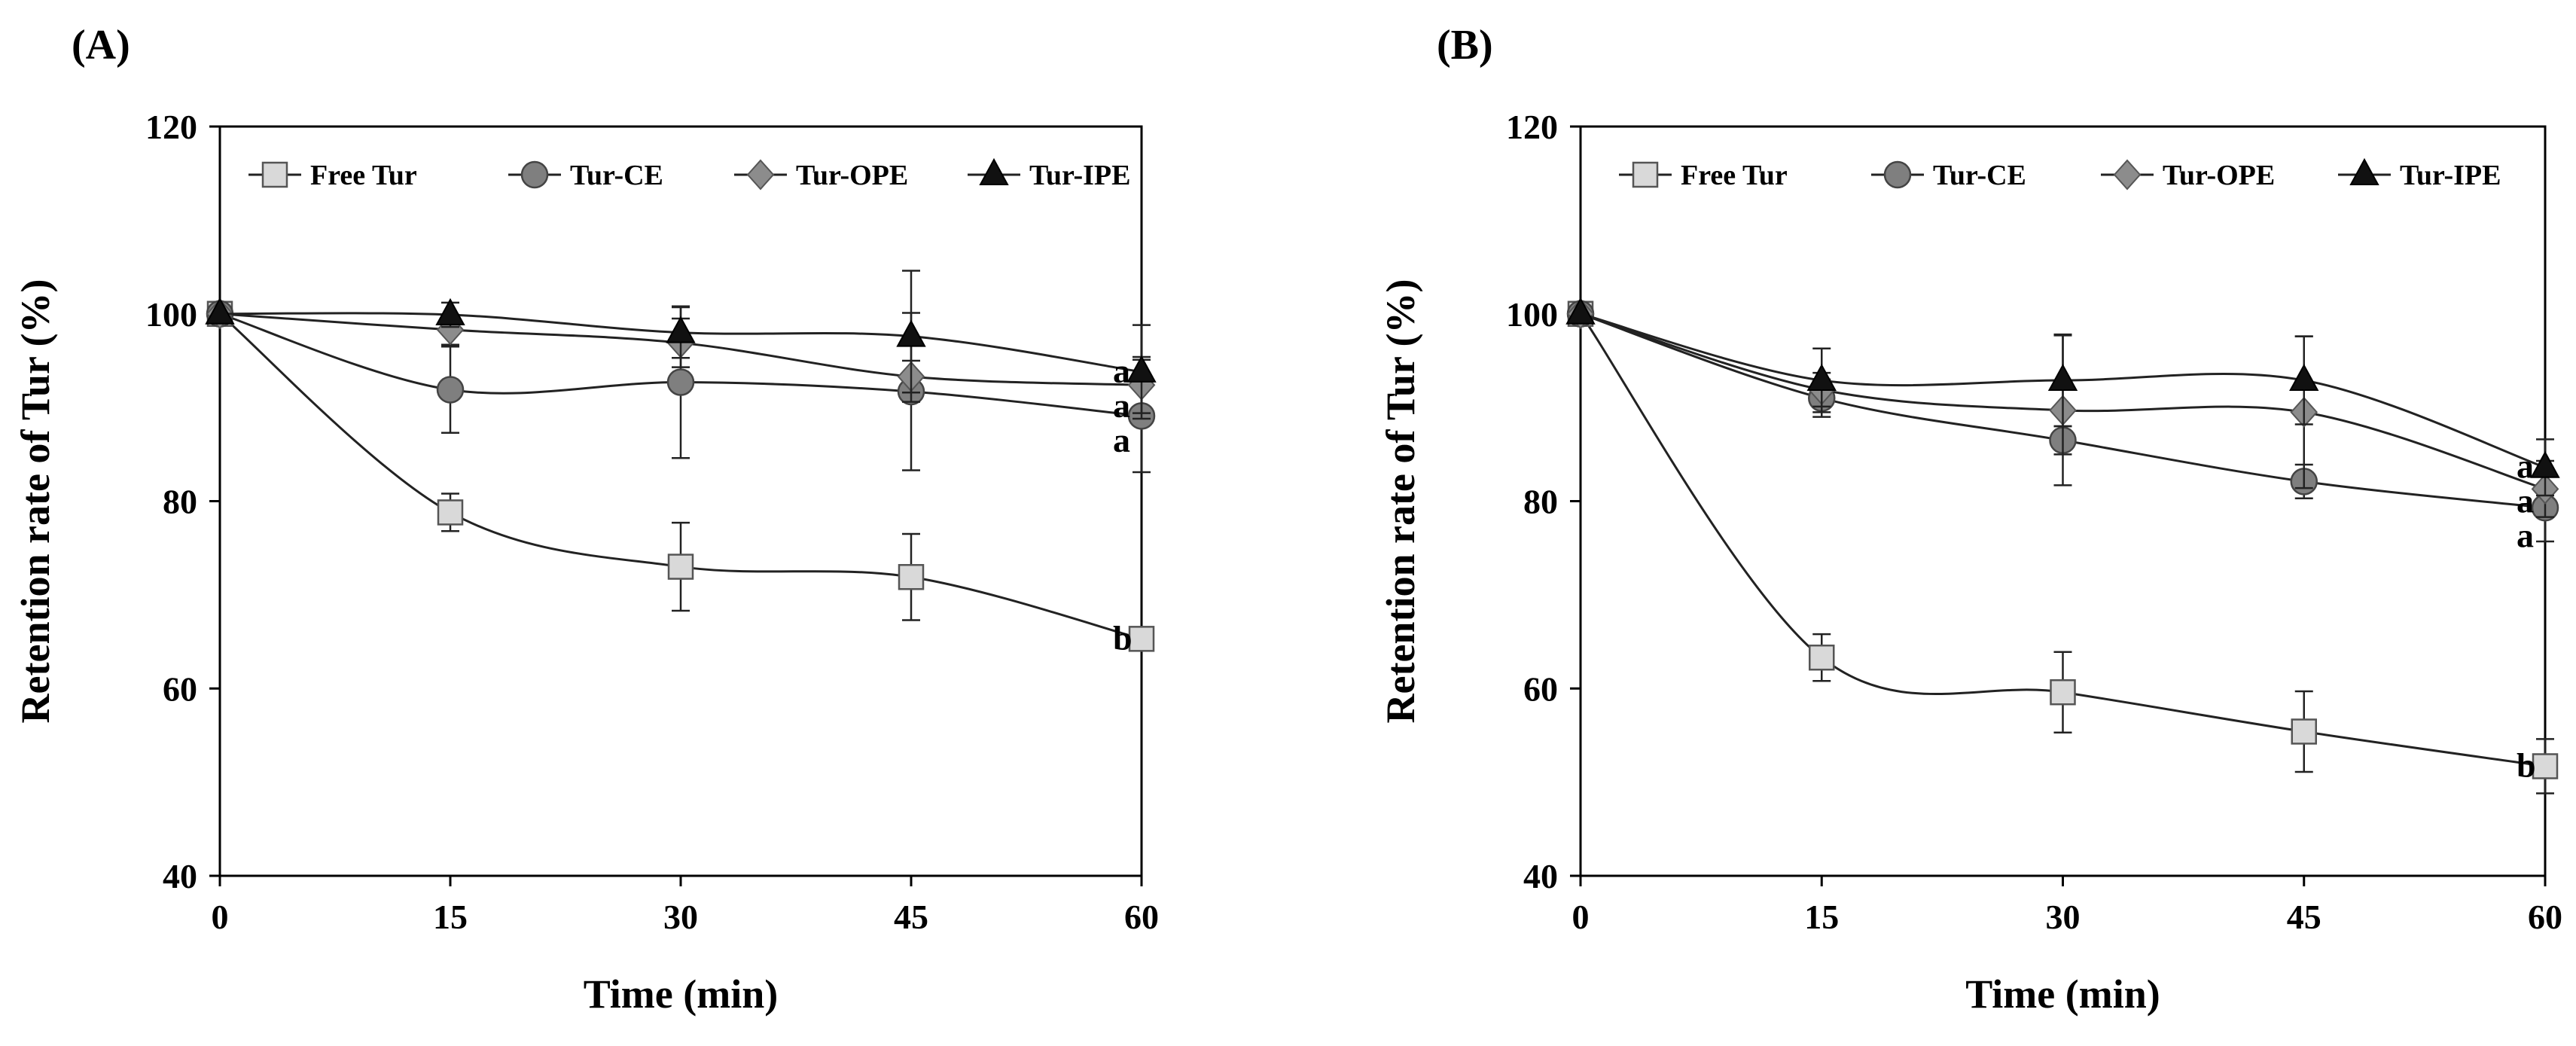 The width and height of the screenshot is (2576, 1046). Describe the element at coordinates (1465, 45) in the screenshot. I see `panel-label: (B)` at that location.